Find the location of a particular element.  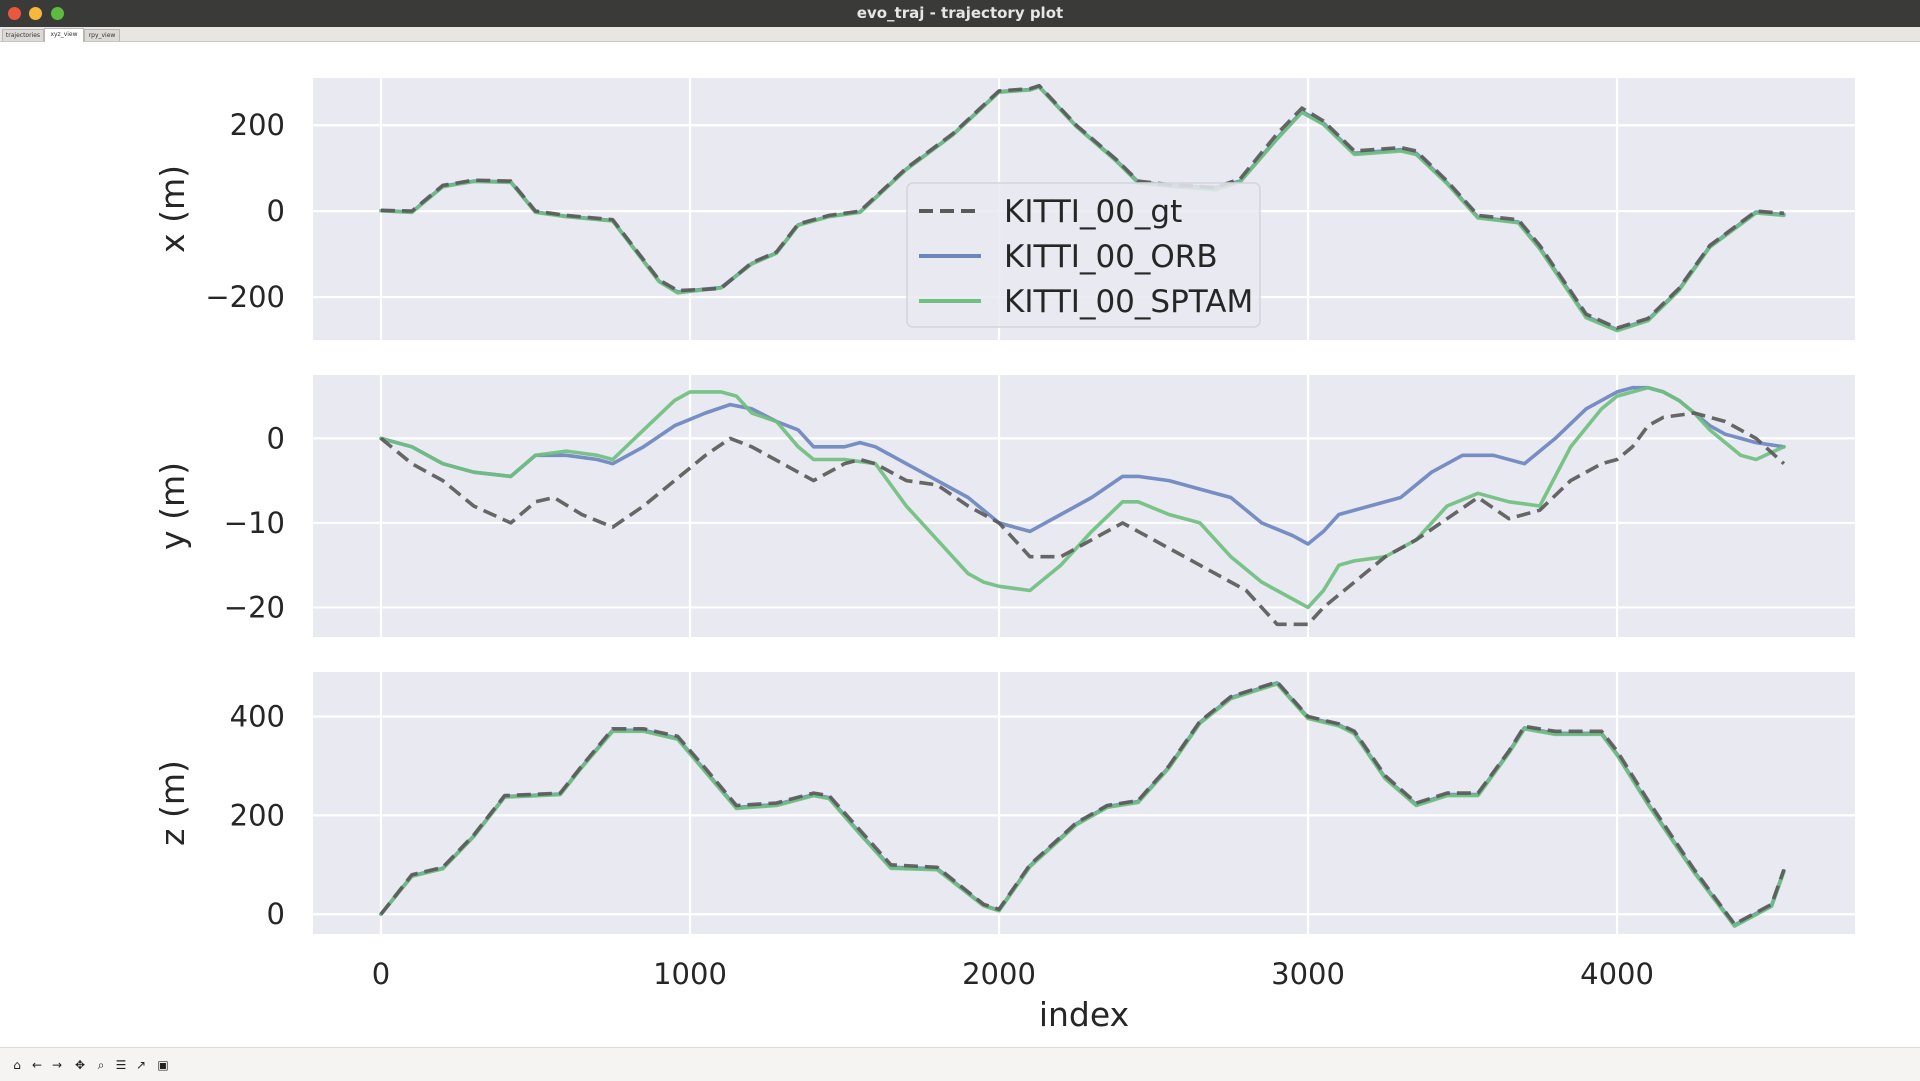

pan-icon: ✥ is located at coordinates (80, 1065).